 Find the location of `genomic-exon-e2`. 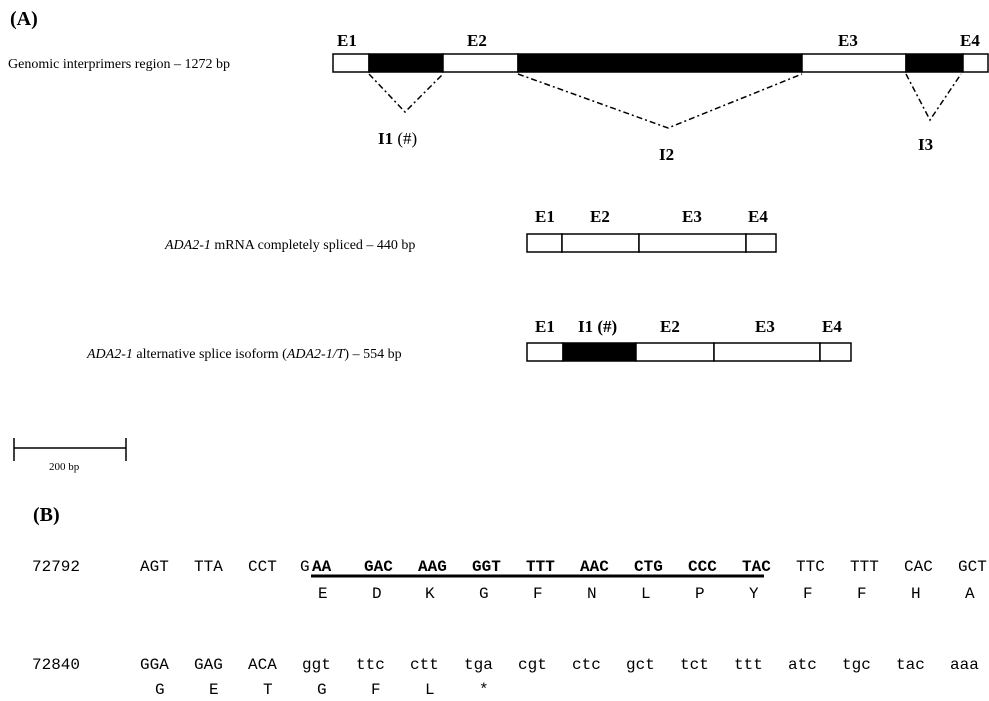

genomic-exon-e2 is located at coordinates (480, 63).